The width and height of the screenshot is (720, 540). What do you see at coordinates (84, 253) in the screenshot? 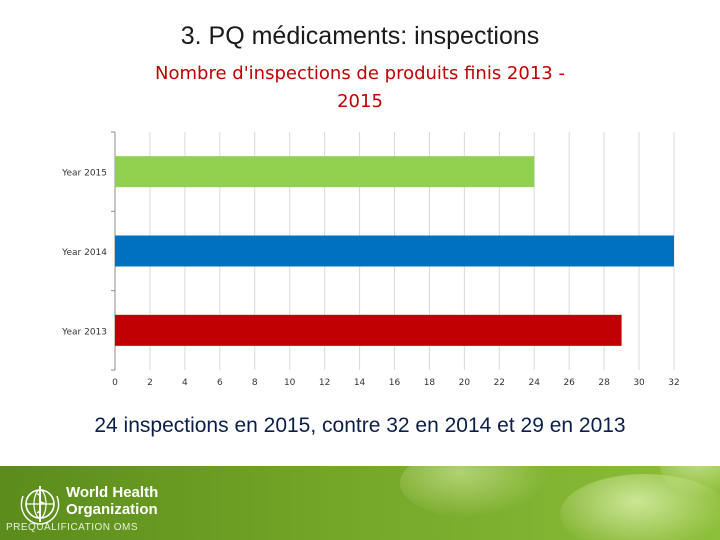
I see `category-label: Year 2014` at bounding box center [84, 253].